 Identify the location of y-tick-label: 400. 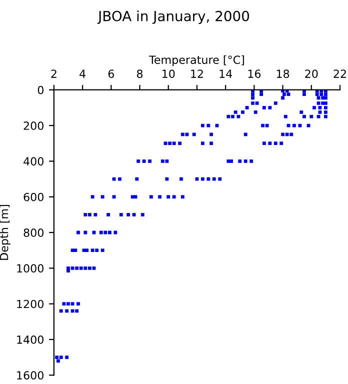
(34, 161).